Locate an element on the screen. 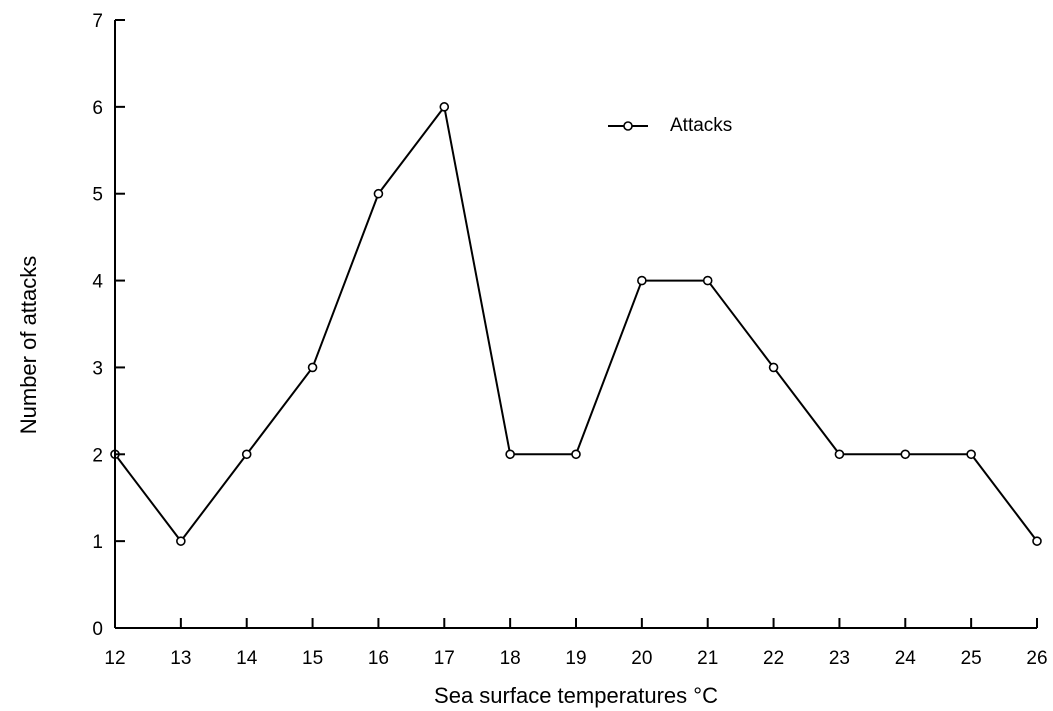  x-tick-label: 22 is located at coordinates (773, 658).